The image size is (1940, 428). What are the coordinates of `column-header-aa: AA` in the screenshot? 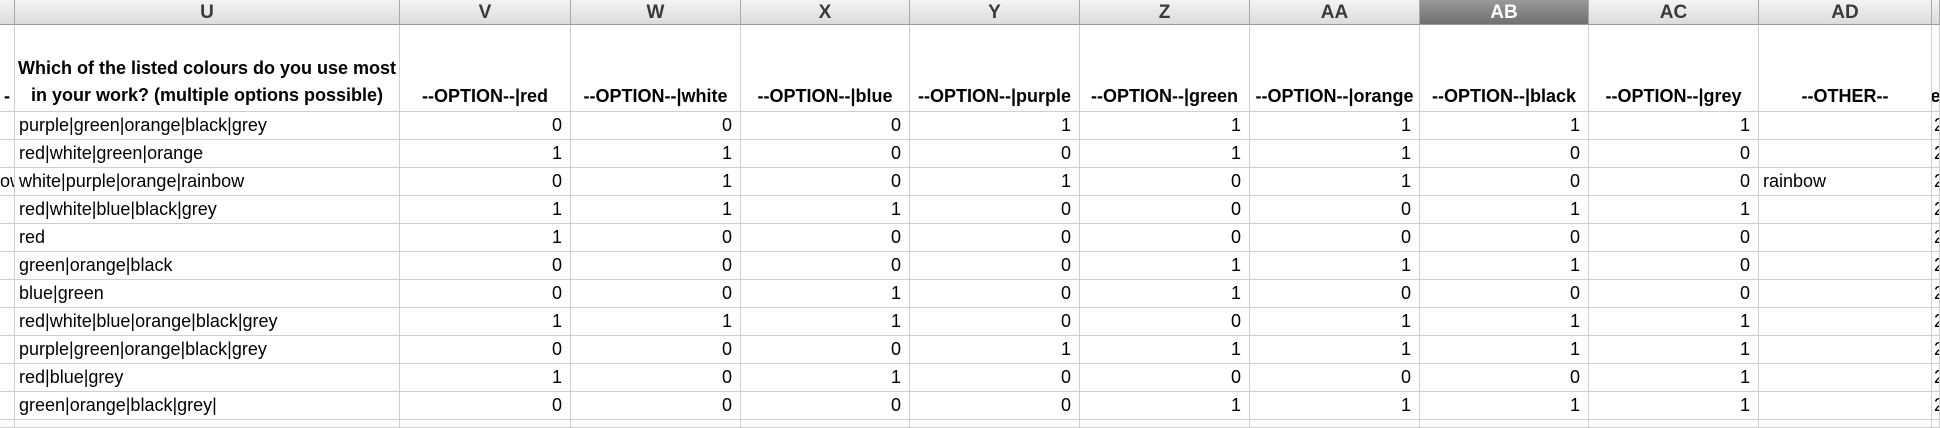 It's located at (1335, 12).